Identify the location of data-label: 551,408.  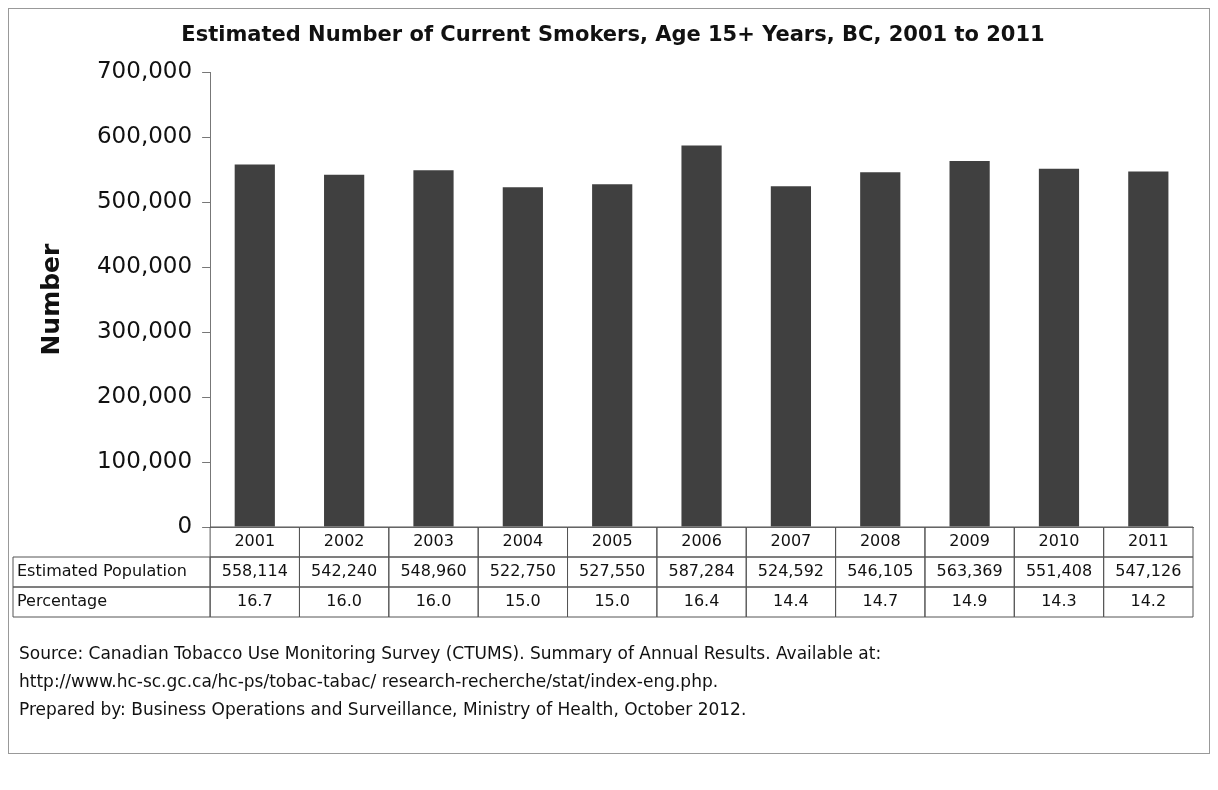
(1059, 571).